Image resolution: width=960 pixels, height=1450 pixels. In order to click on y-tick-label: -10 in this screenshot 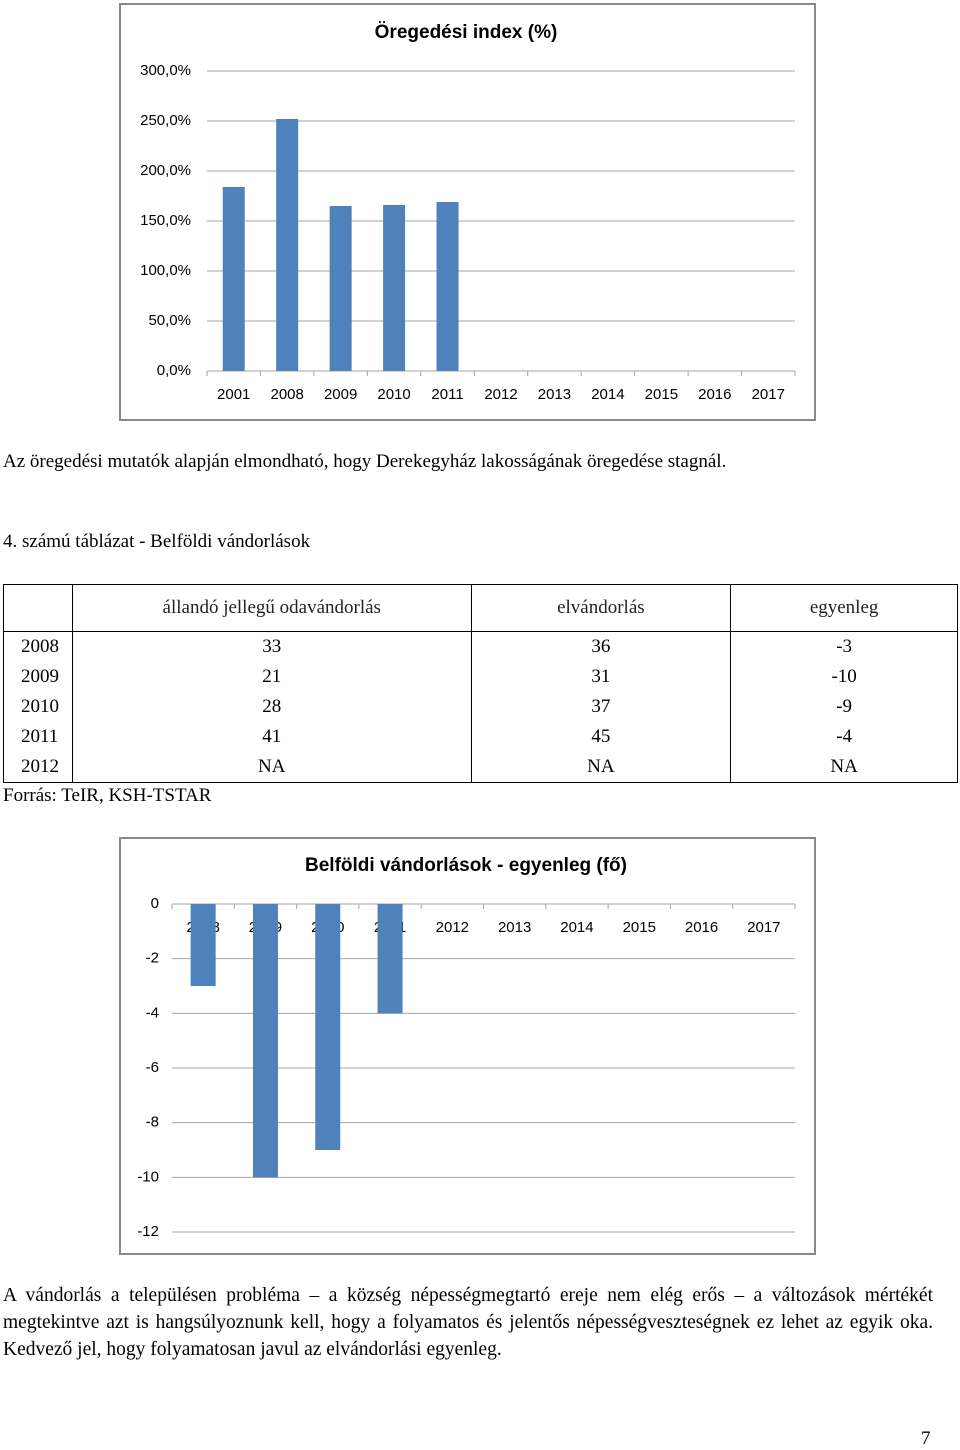, I will do `click(148, 1176)`.